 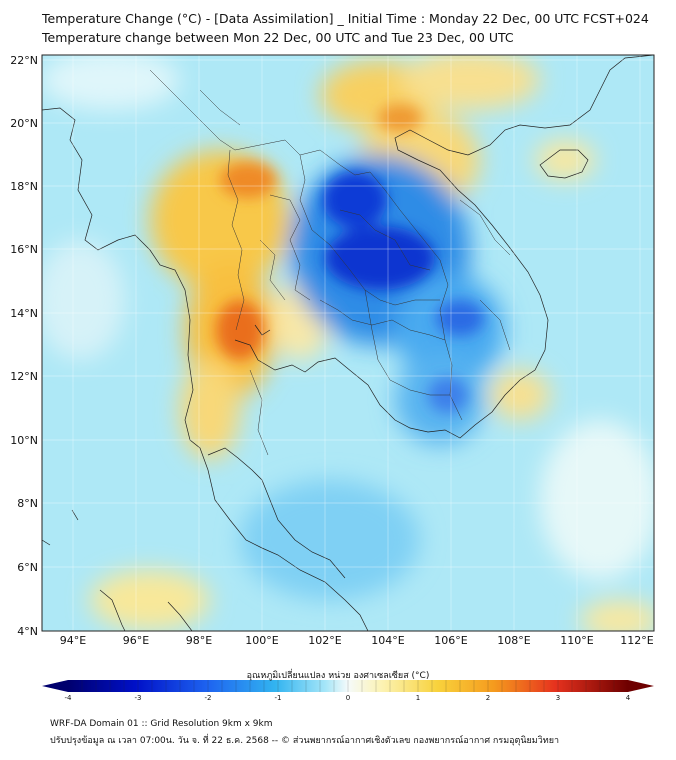 What do you see at coordinates (27, 503) in the screenshot?
I see `lat-label: 8°N` at bounding box center [27, 503].